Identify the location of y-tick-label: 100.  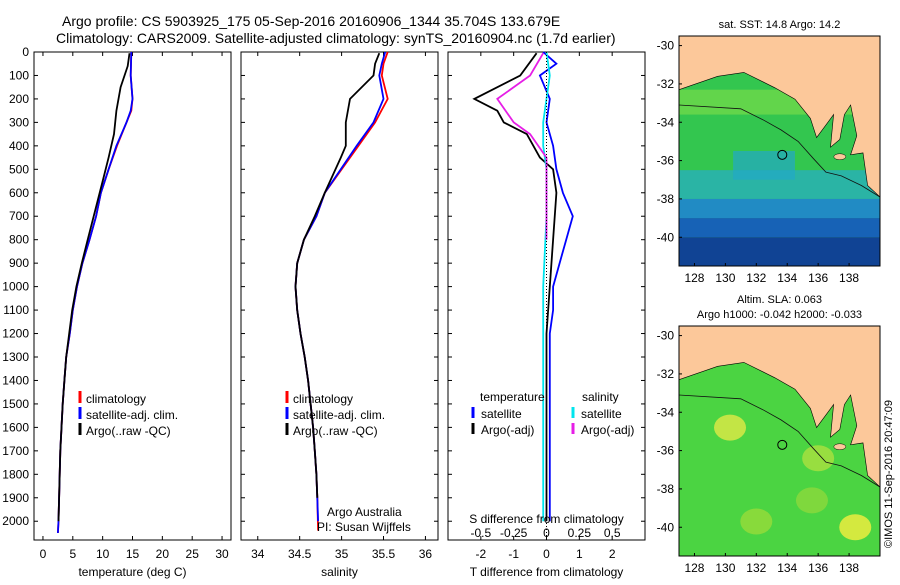
(19, 75).